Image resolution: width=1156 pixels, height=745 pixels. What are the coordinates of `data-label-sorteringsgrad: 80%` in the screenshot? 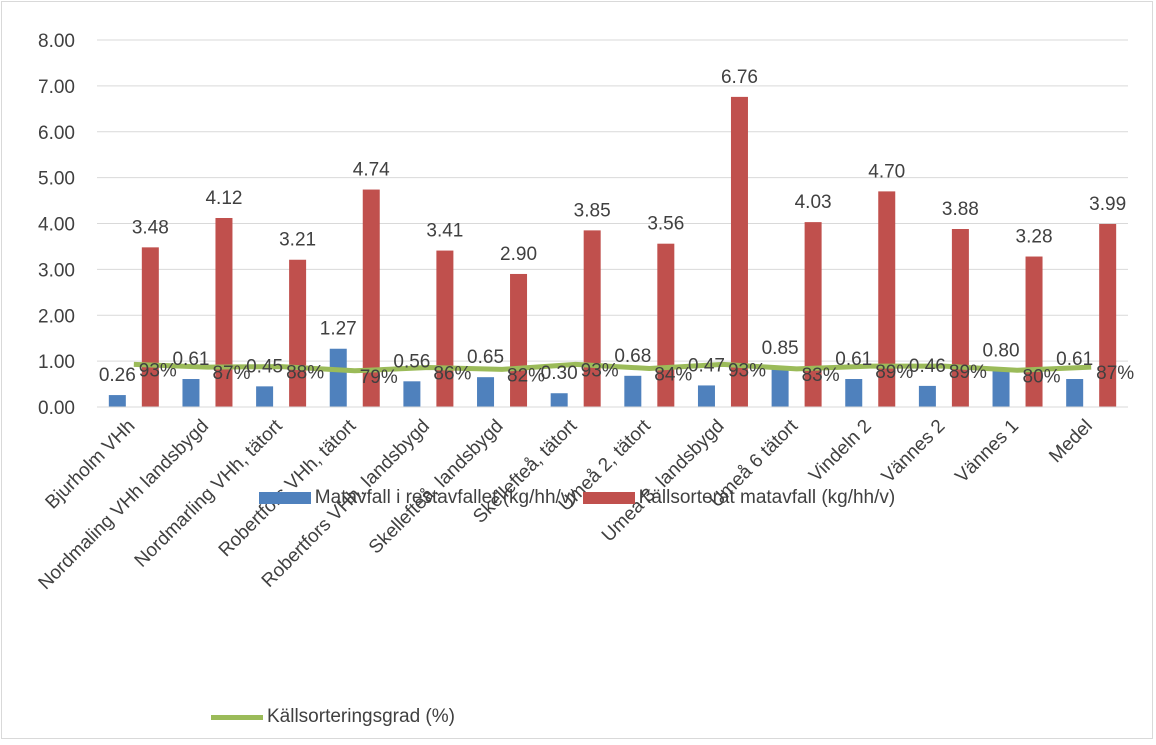 It's located at (1042, 376).